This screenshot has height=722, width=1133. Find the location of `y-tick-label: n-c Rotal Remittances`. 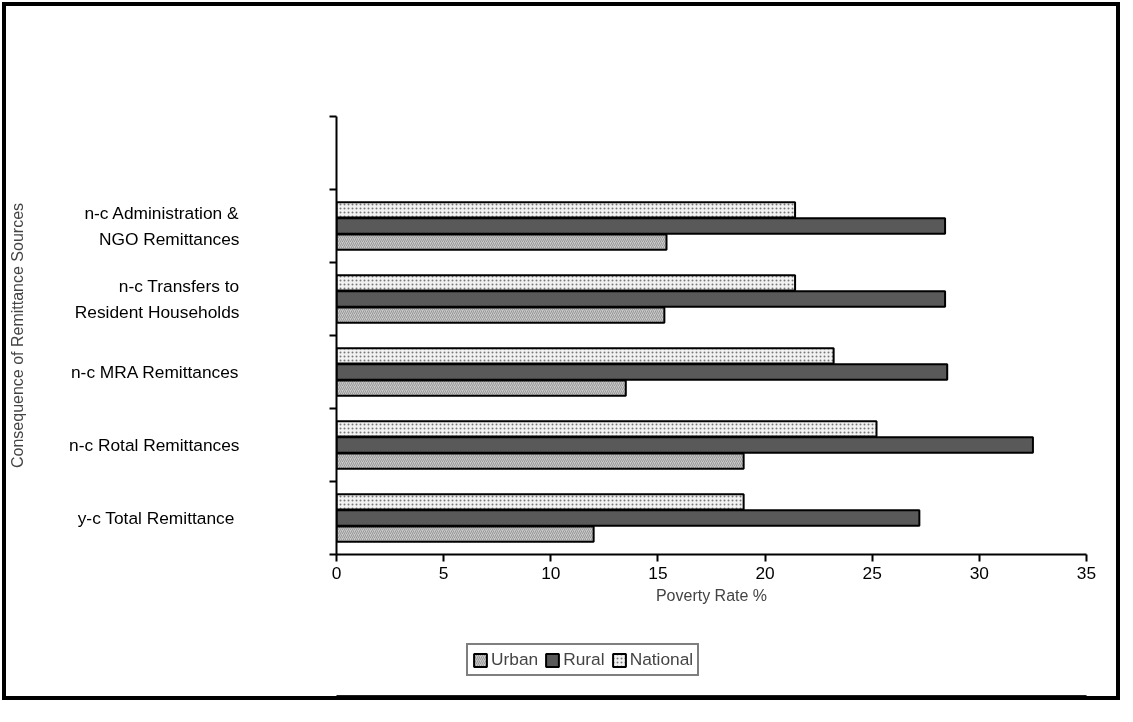

y-tick-label: n-c Rotal Remittances is located at coordinates (154, 445).